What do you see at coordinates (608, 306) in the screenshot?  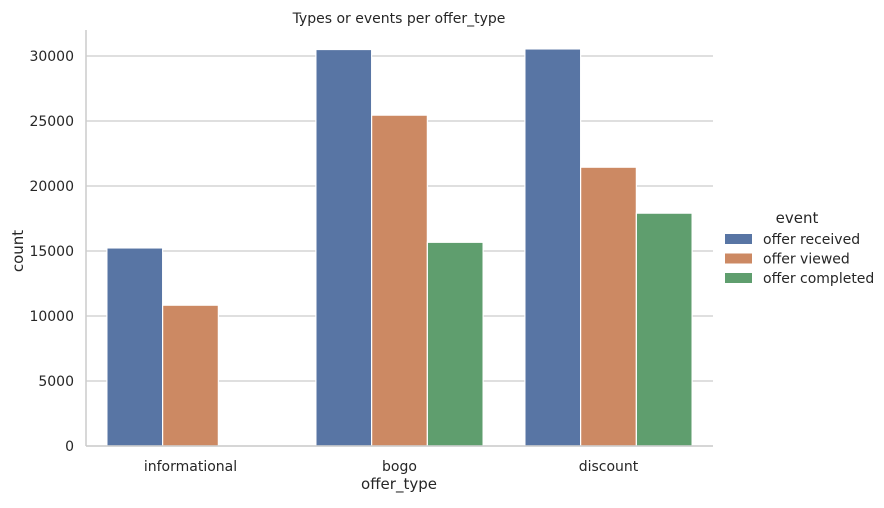 I see `bar-offer-viewed-discount` at bounding box center [608, 306].